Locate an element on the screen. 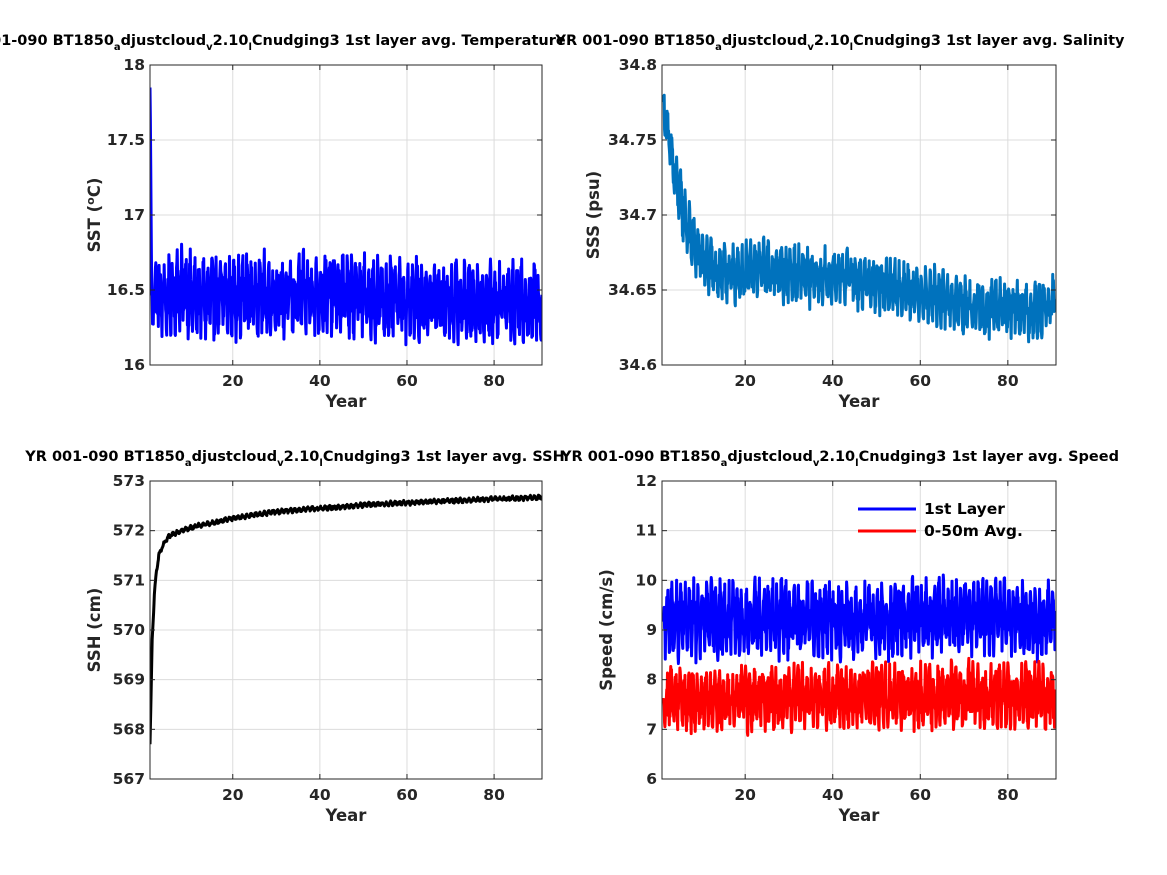 The width and height of the screenshot is (1167, 875). y-tick-label: 34.7 is located at coordinates (638, 215).